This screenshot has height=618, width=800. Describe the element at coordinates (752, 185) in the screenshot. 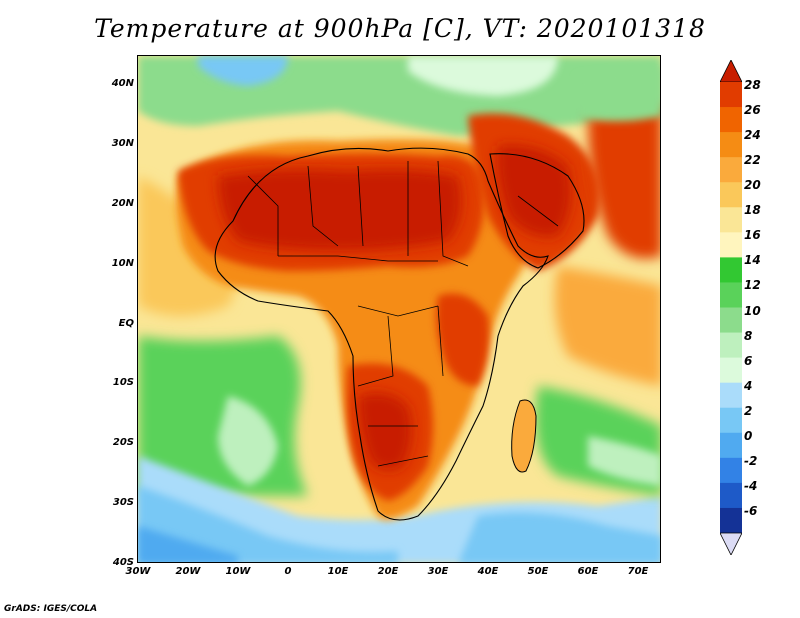

I see `colorbar-label: 20` at that location.